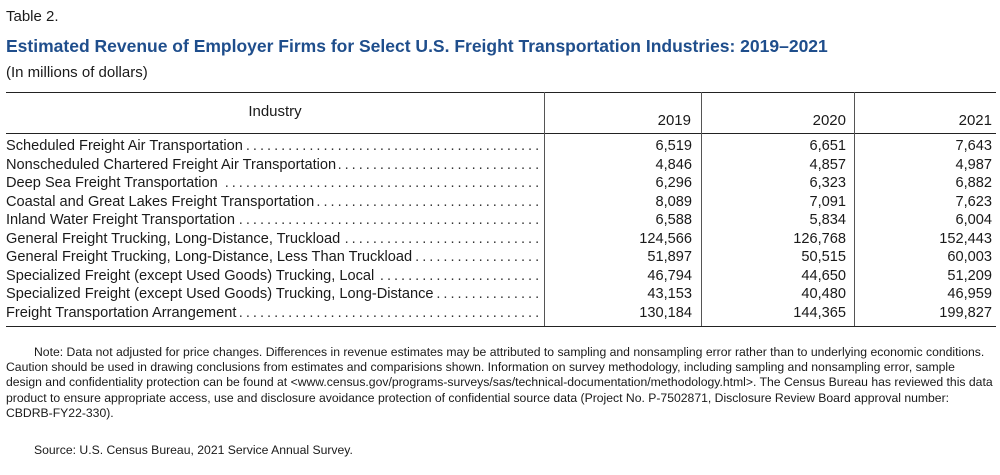  I want to click on value-cell-2021: 60,003, so click(969, 257).